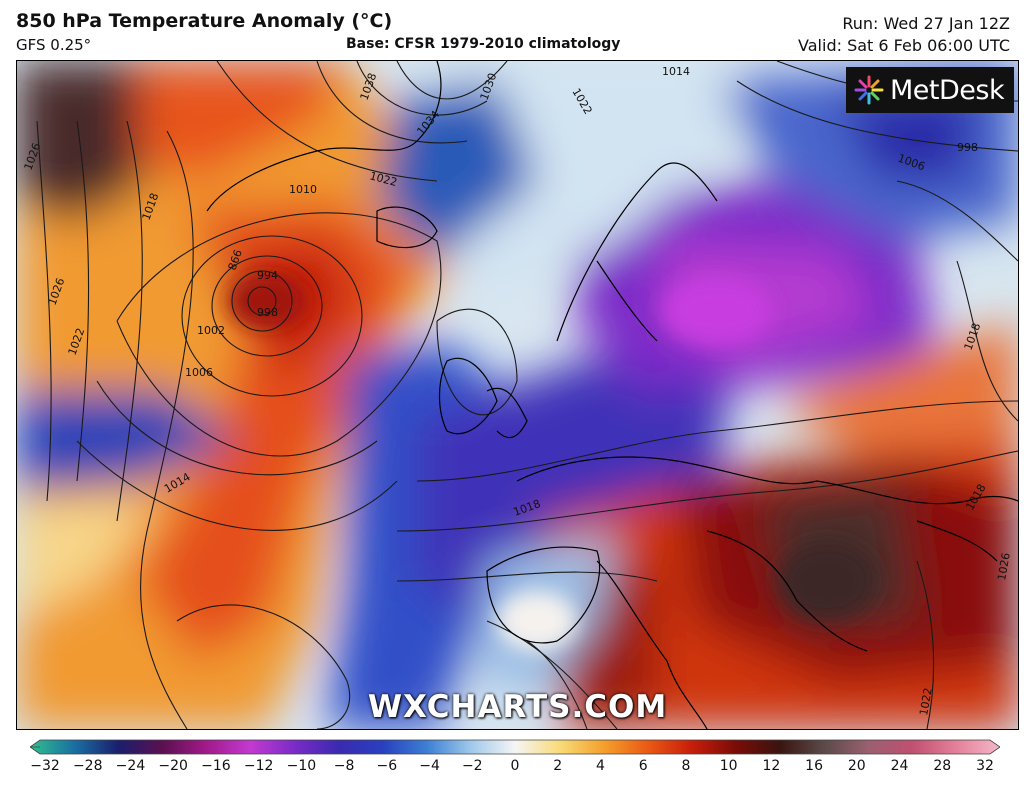 The image size is (1024, 788). What do you see at coordinates (600, 766) in the screenshot?
I see `legend-tick-label: 4` at bounding box center [600, 766].